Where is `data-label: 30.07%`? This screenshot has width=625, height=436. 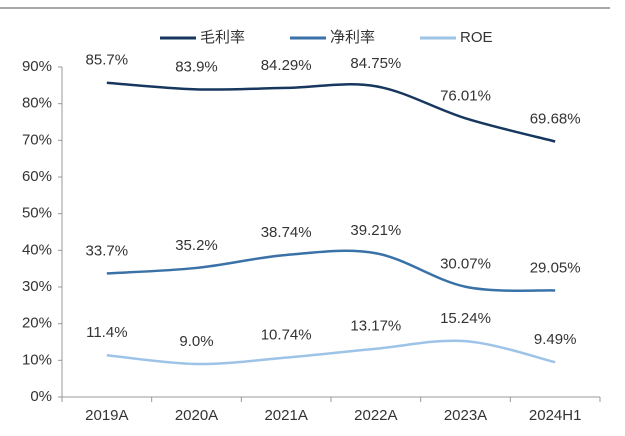
data-label: 30.07% is located at coordinates (465, 264).